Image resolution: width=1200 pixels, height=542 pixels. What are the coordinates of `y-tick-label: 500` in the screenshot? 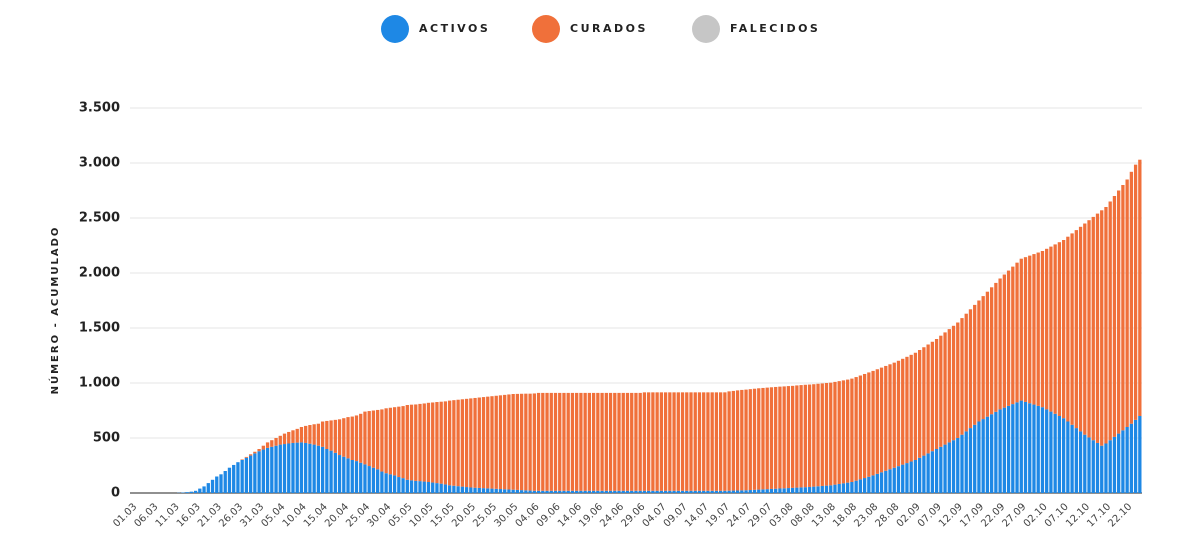 It's located at (106, 438).